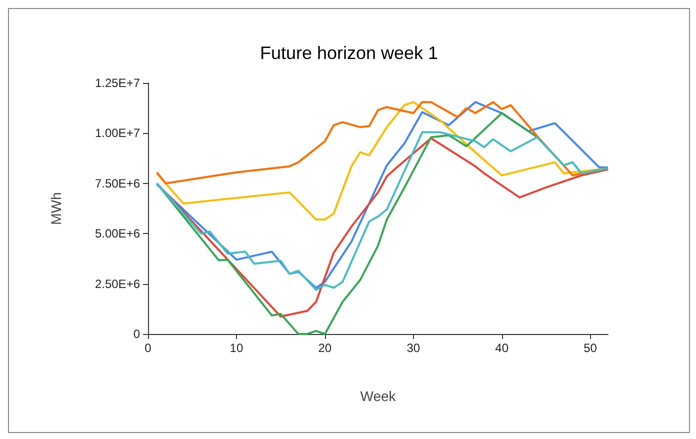 The height and width of the screenshot is (439, 696). Describe the element at coordinates (349, 53) in the screenshot. I see `chart-title: Future horizon week 1` at that location.